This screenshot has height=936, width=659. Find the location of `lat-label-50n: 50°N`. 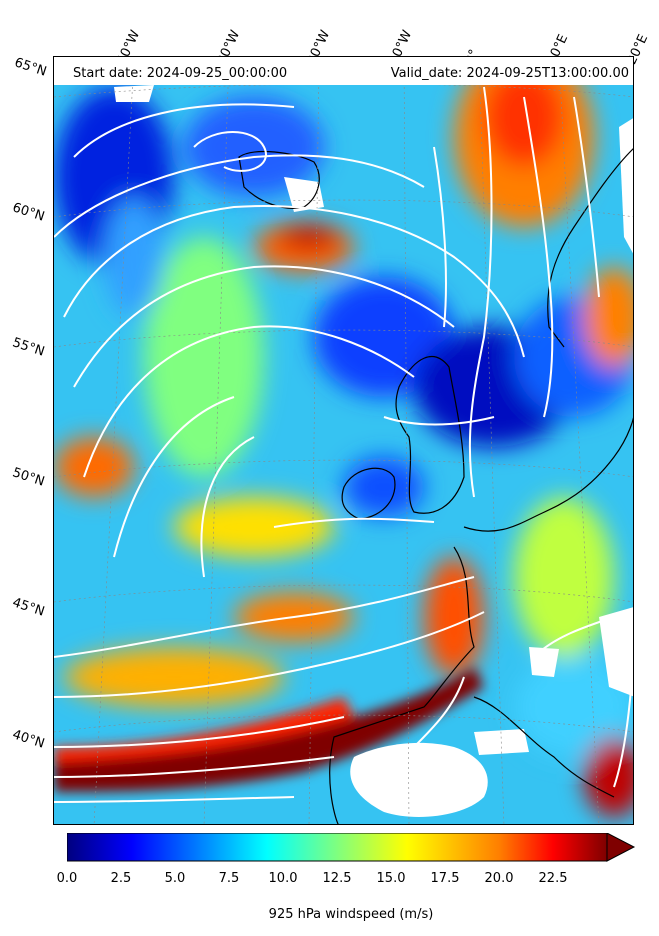

lat-label-50n: 50°N is located at coordinates (28, 477).